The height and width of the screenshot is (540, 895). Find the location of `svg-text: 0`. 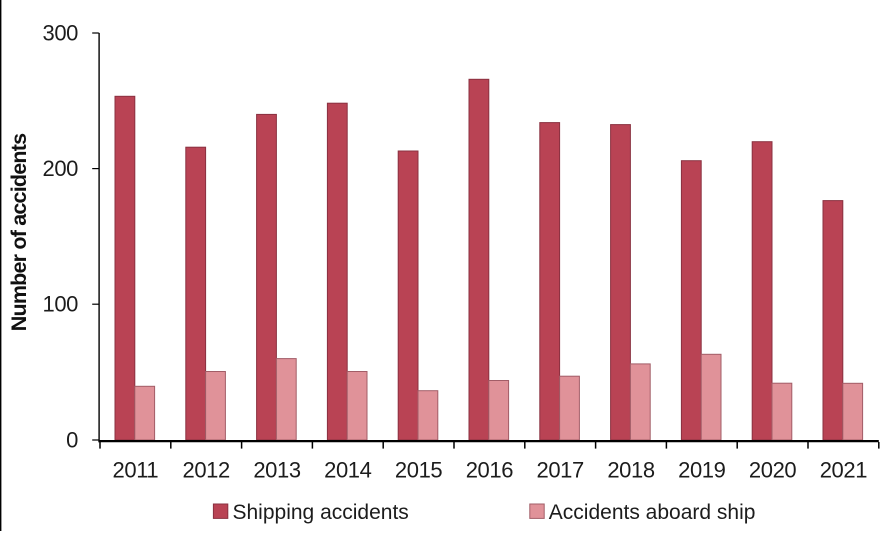

svg-text: 0 is located at coordinates (72, 439).